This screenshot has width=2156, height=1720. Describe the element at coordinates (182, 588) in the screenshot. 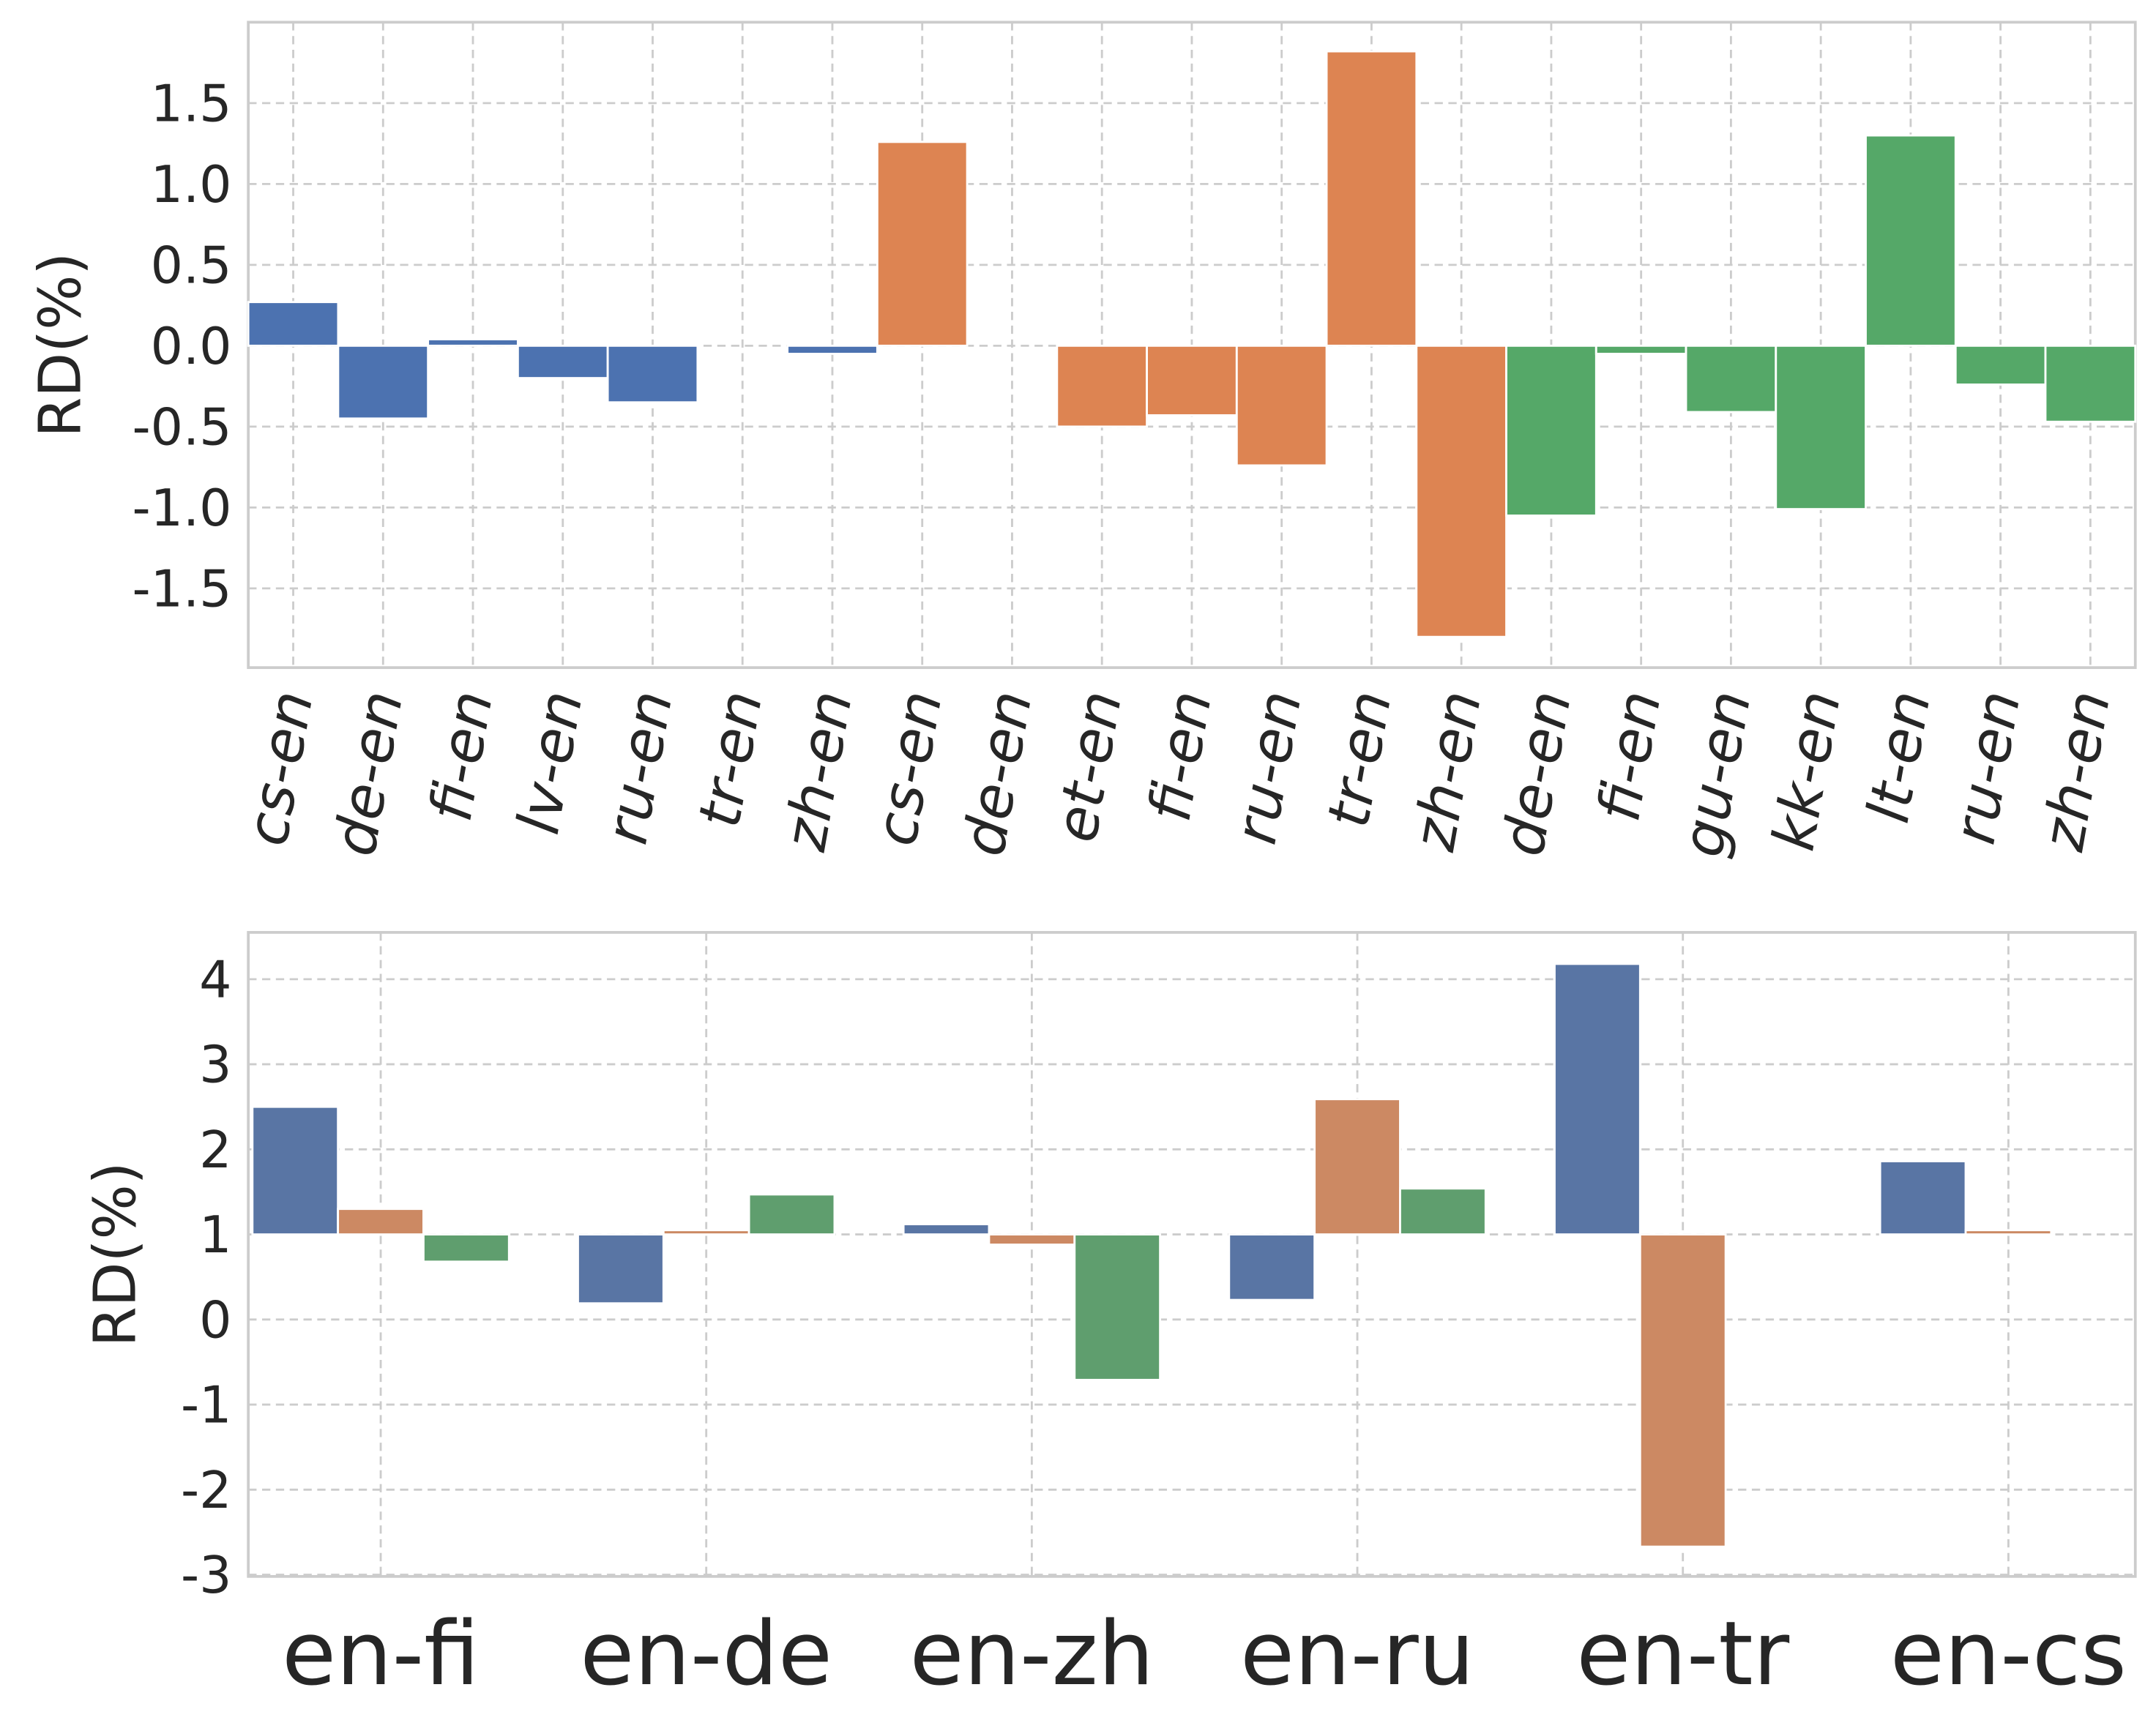

I see `y-tick-label: -1.5` at that location.